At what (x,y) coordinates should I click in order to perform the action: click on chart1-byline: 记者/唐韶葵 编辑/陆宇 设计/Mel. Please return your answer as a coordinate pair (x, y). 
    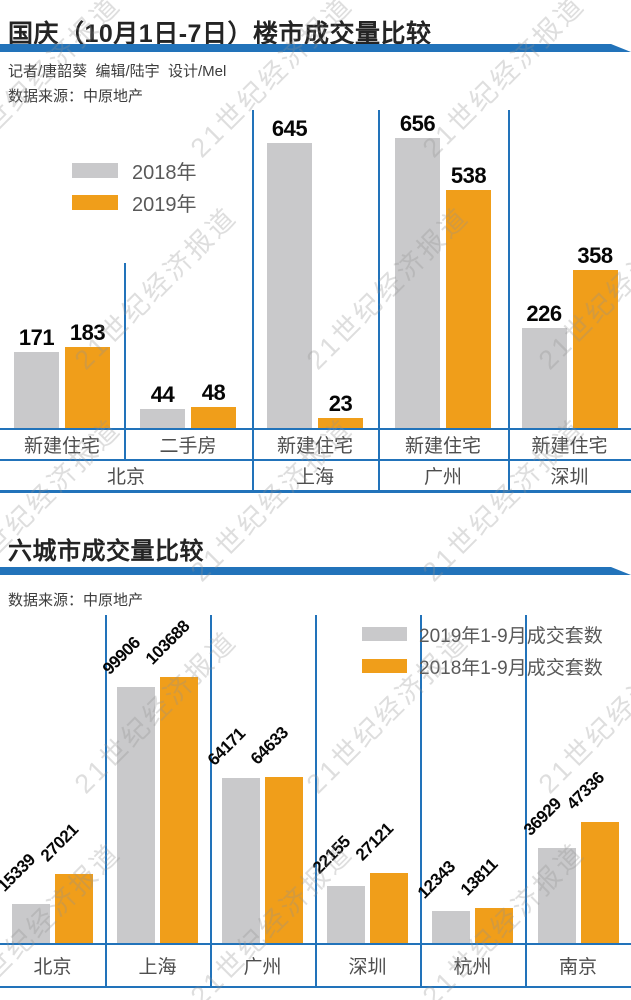
    Looking at the image, I should click on (117, 71).